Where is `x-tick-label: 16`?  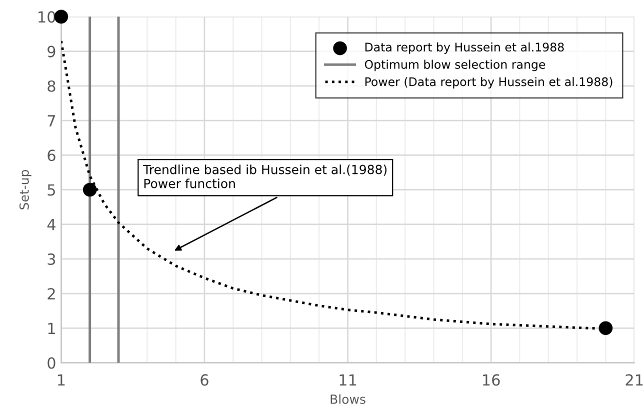 x-tick-label: 16 is located at coordinates (491, 380).